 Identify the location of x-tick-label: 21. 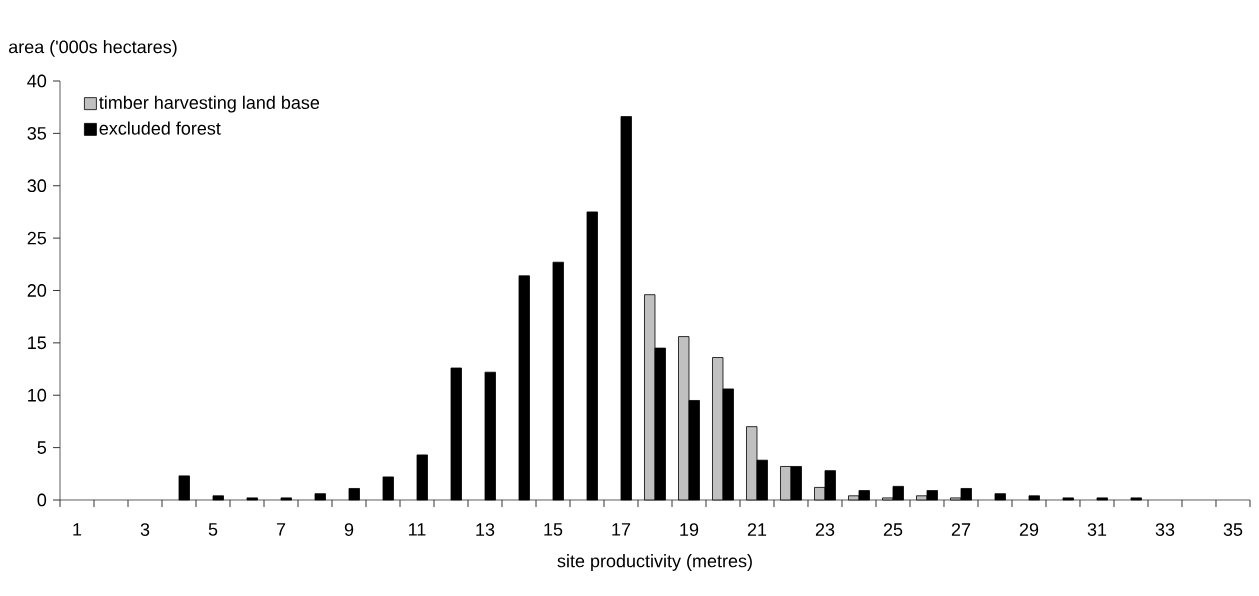
(757, 529).